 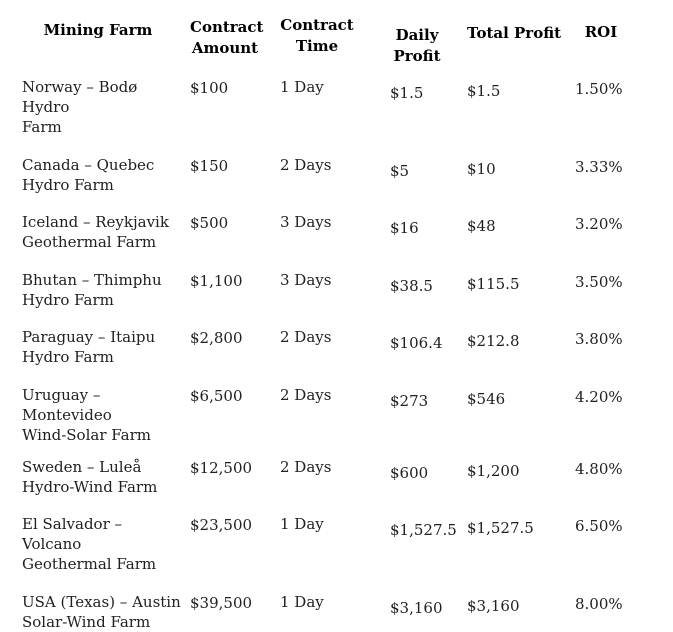 I want to click on total-profit-cell: $546, so click(x=486, y=398).